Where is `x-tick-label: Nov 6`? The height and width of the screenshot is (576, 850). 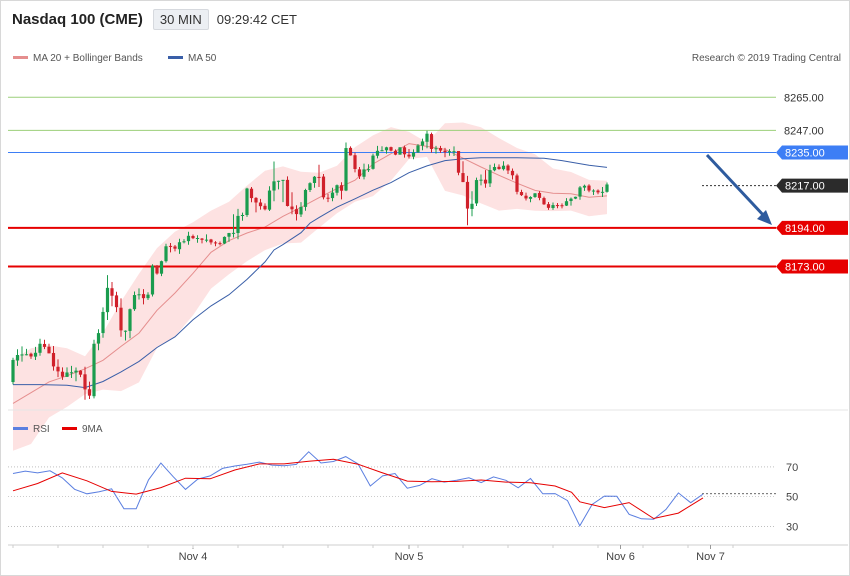
x-tick-label: Nov 6 is located at coordinates (620, 557).